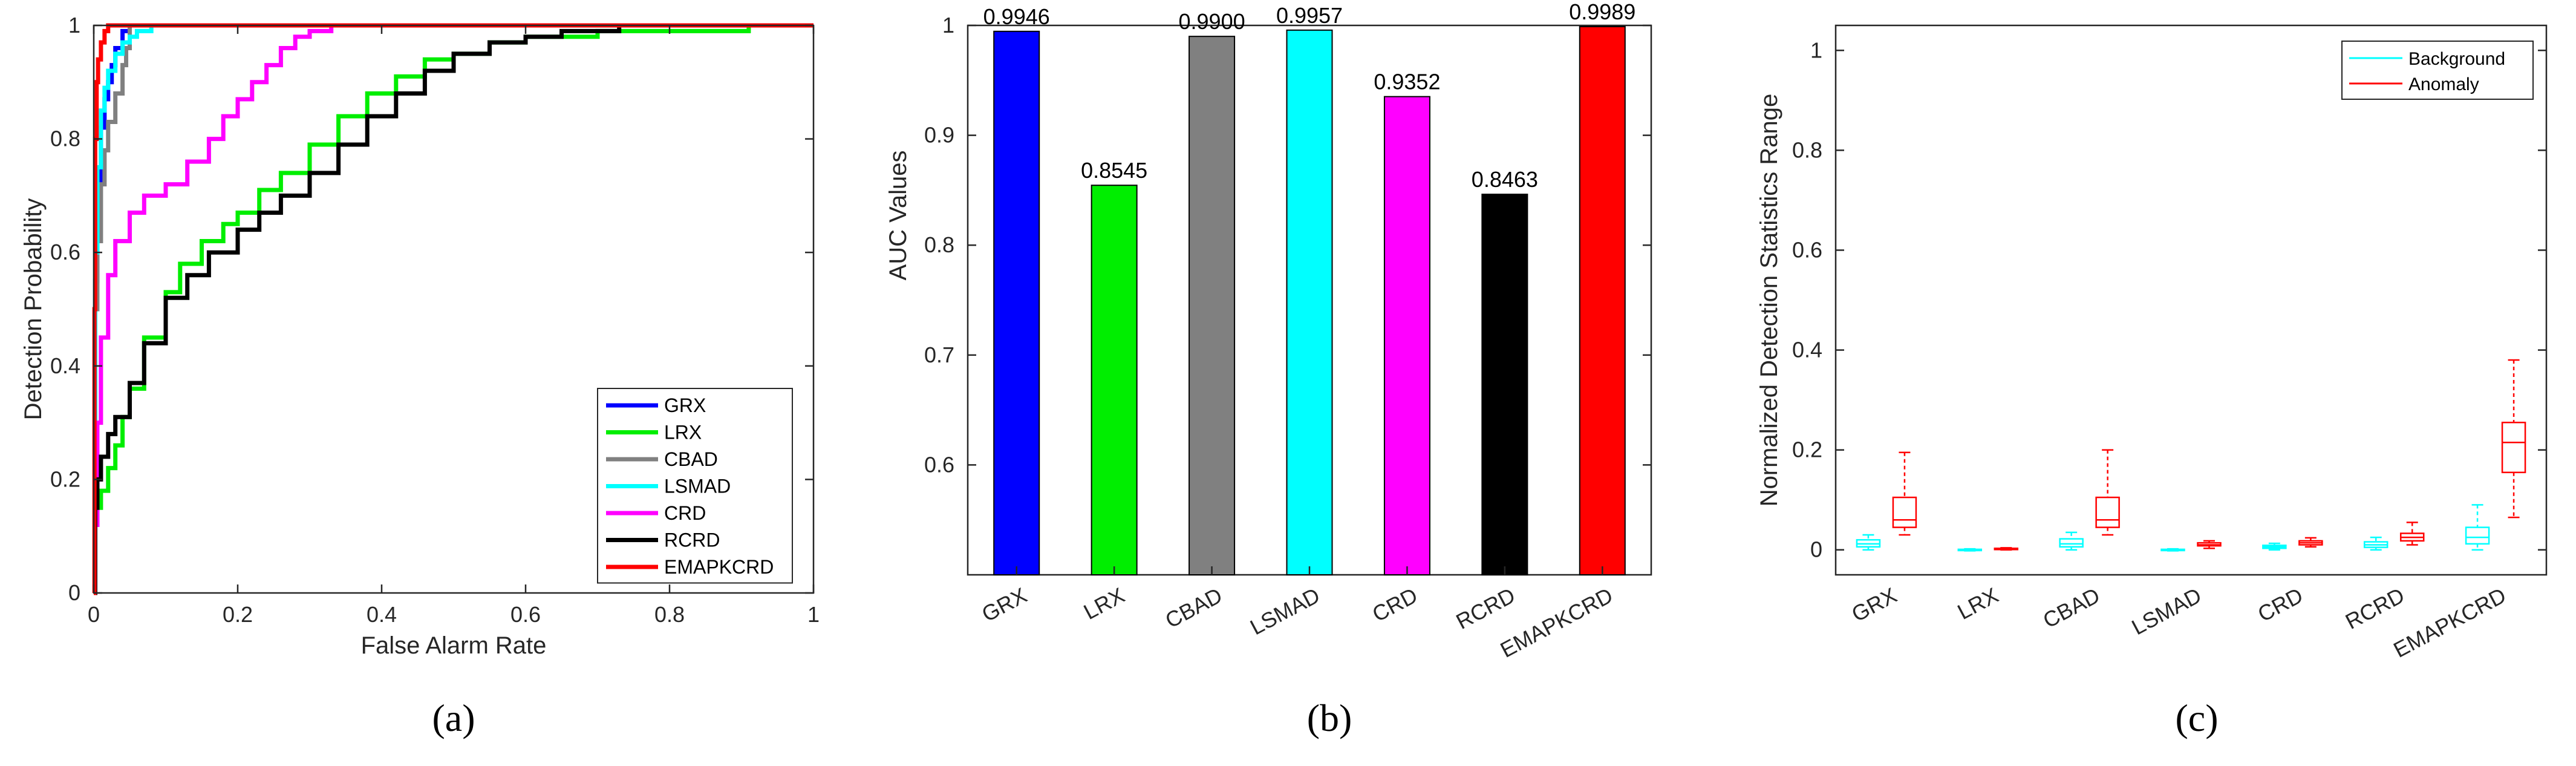  Describe the element at coordinates (2196, 717) in the screenshot. I see `panel-label-c: (c)` at that location.